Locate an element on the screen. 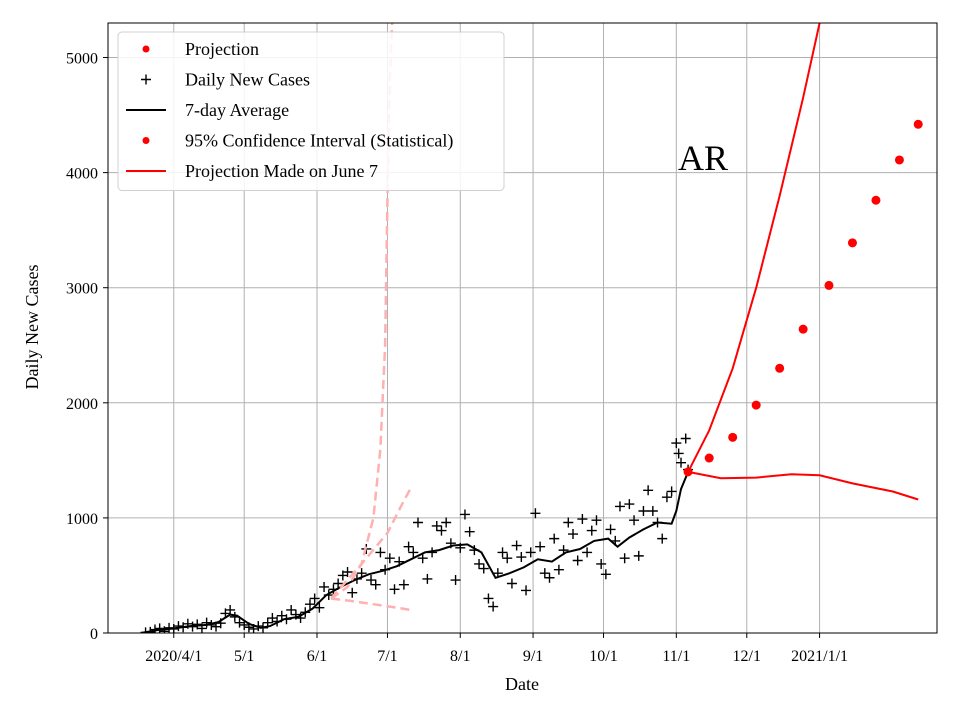 This screenshot has width=960, height=720. legend-label: 95% Confidence Interval (Statistical) is located at coordinates (319, 141).